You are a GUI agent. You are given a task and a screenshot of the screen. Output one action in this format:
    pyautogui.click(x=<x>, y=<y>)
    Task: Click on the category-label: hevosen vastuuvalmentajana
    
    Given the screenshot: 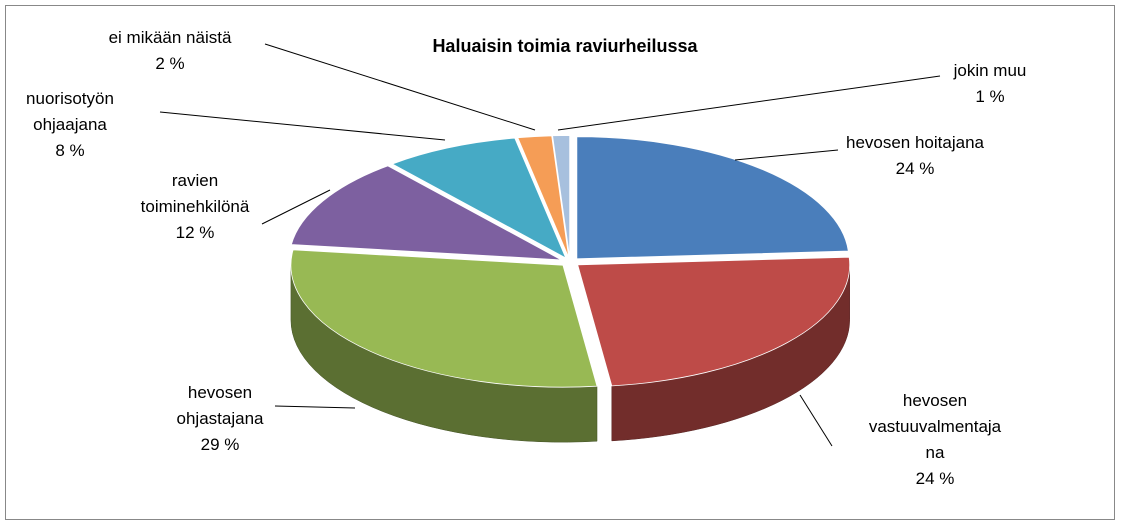 What is the action you would take?
    pyautogui.click(x=935, y=426)
    